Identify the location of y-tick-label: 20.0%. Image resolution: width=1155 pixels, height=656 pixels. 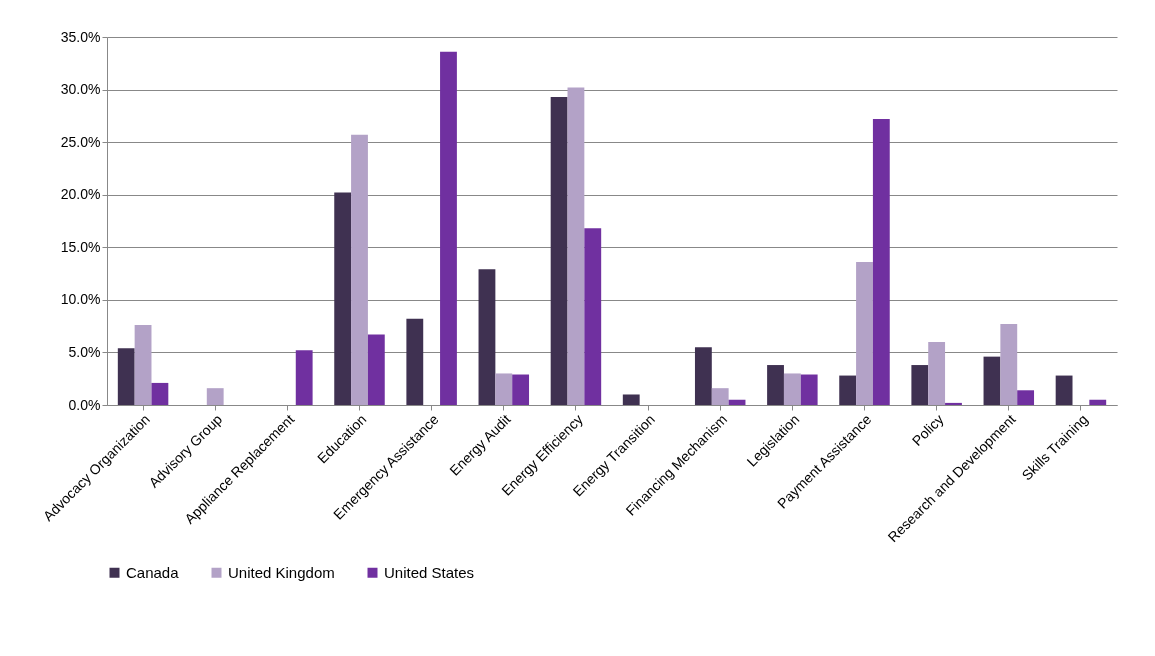
(80, 194).